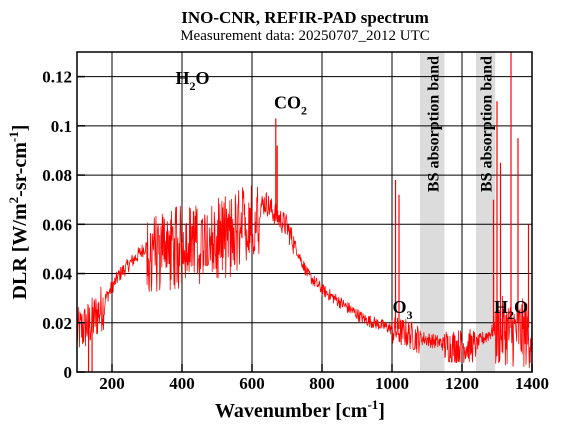 The width and height of the screenshot is (567, 425). What do you see at coordinates (402, 309) in the screenshot?
I see `gas-annotation-3: O3` at bounding box center [402, 309].